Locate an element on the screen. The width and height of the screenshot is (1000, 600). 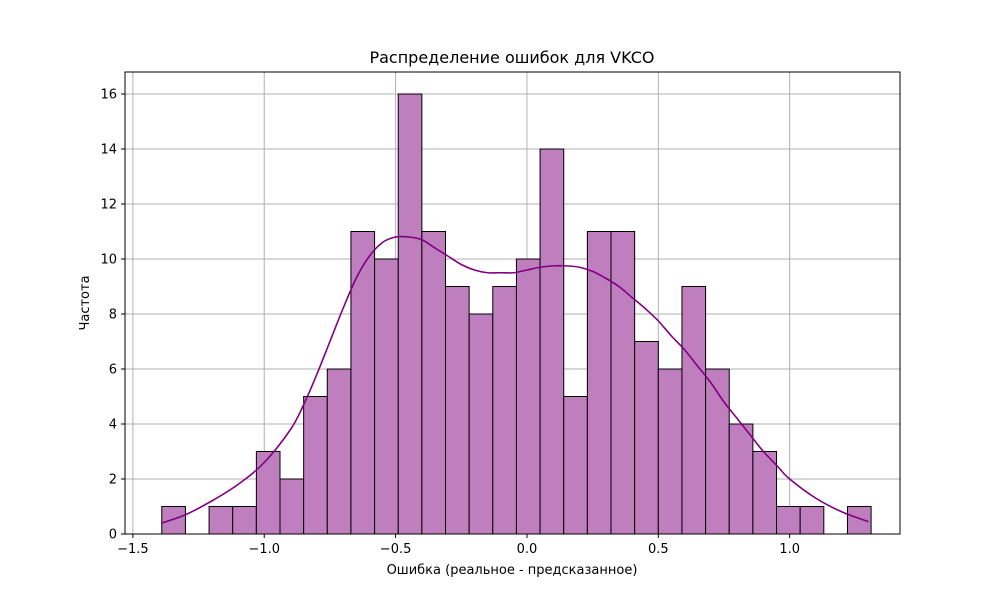
x-tick-label: −1.0 is located at coordinates (264, 549).